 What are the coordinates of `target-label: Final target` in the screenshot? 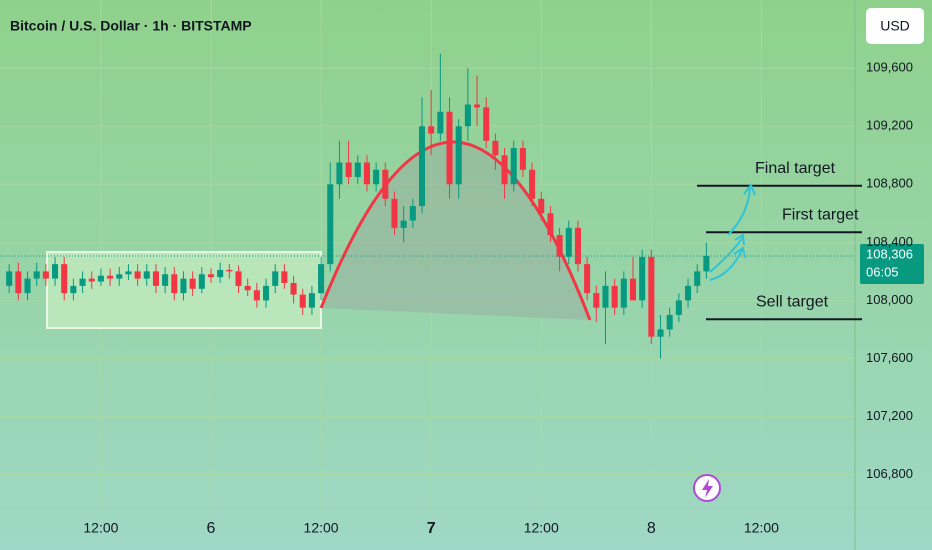 It's located at (795, 168).